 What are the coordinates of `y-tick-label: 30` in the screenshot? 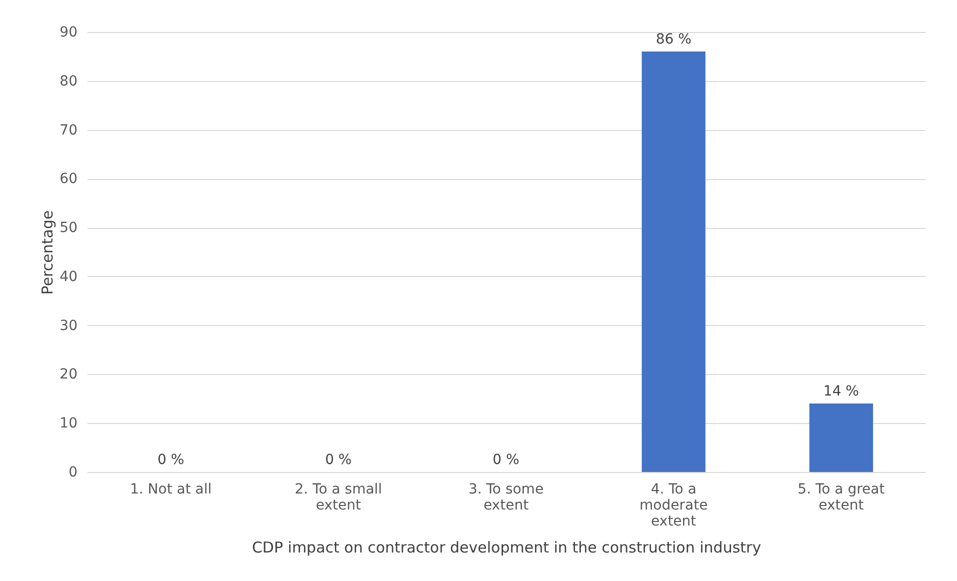 It's located at (69, 326).